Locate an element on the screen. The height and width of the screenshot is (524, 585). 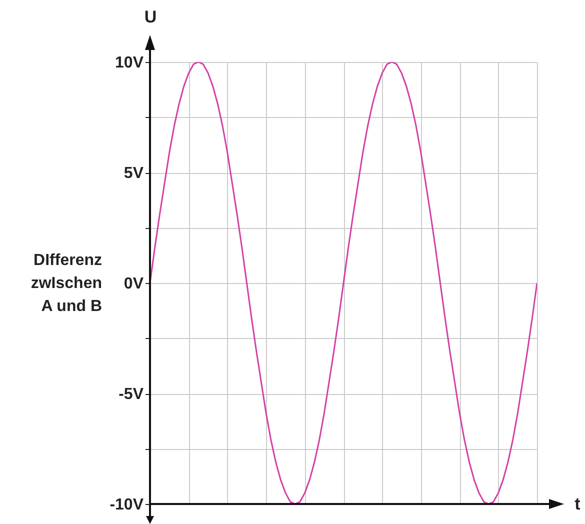
y-tick-label: 5V is located at coordinates (134, 173).